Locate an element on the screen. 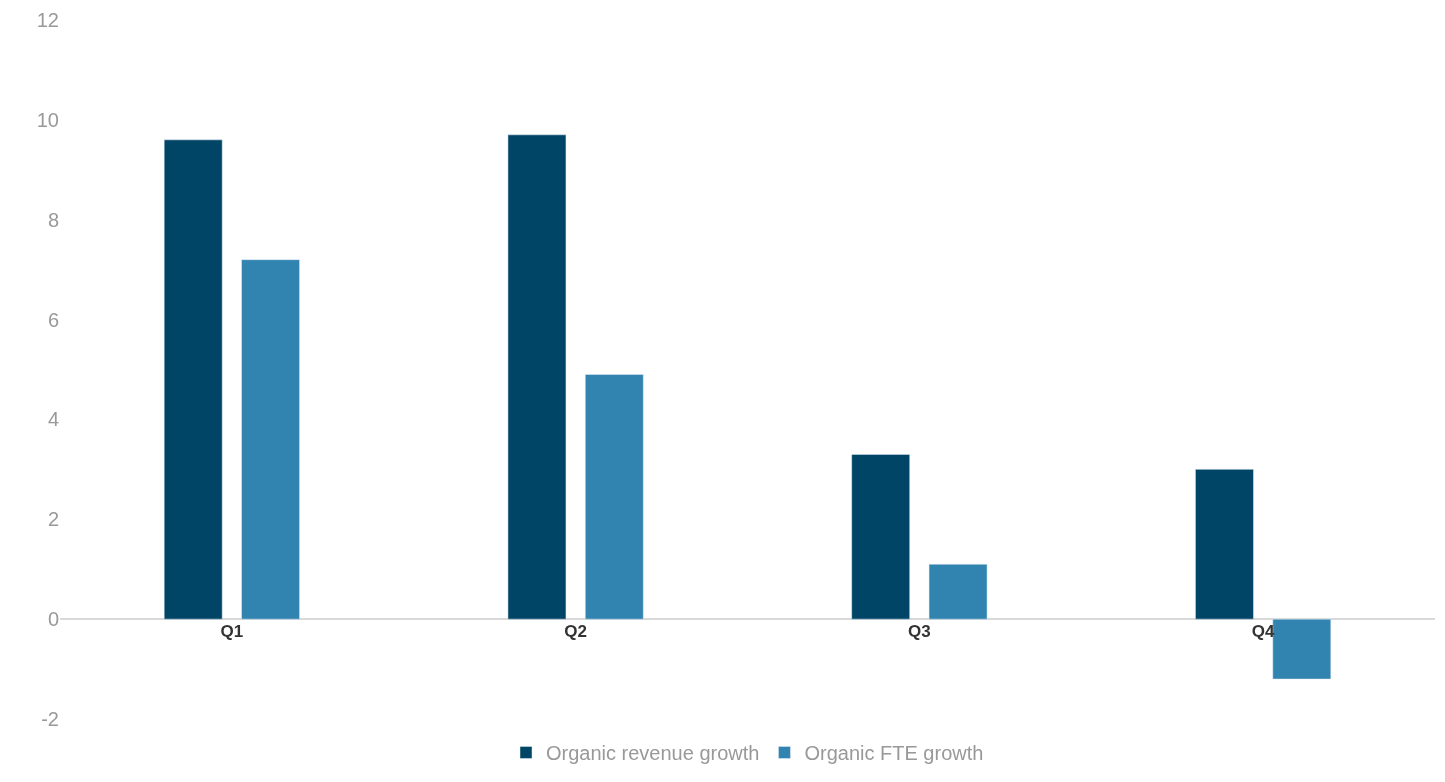 Image resolution: width=1445 pixels, height=782 pixels. y-tick-label: 2 is located at coordinates (53, 519).